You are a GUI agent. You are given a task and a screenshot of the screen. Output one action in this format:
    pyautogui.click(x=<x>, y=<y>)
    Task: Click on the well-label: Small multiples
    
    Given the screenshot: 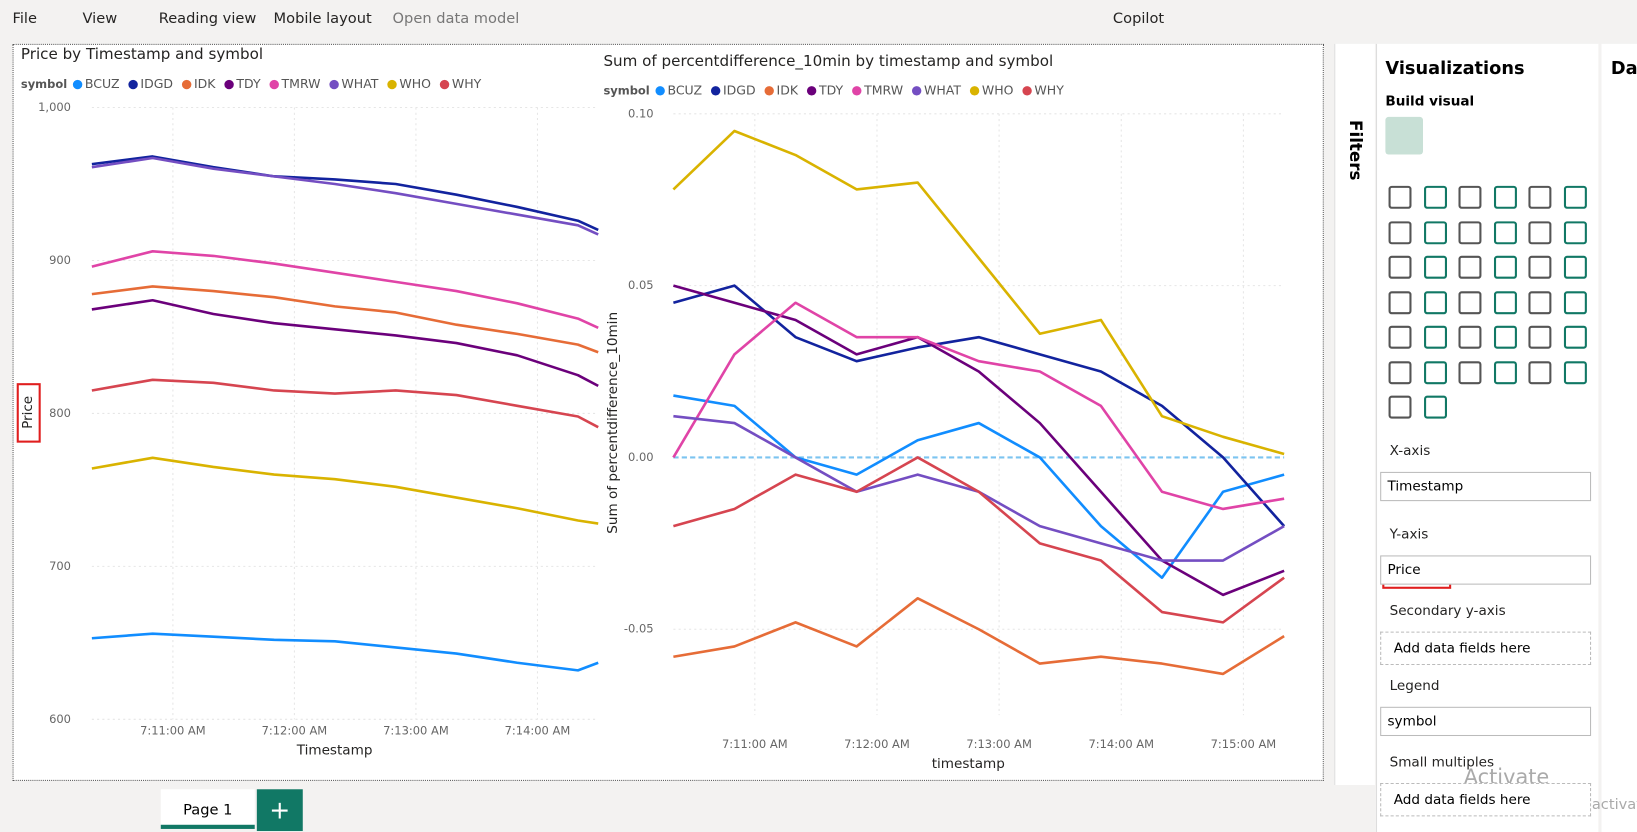 What is the action you would take?
    pyautogui.click(x=1442, y=762)
    